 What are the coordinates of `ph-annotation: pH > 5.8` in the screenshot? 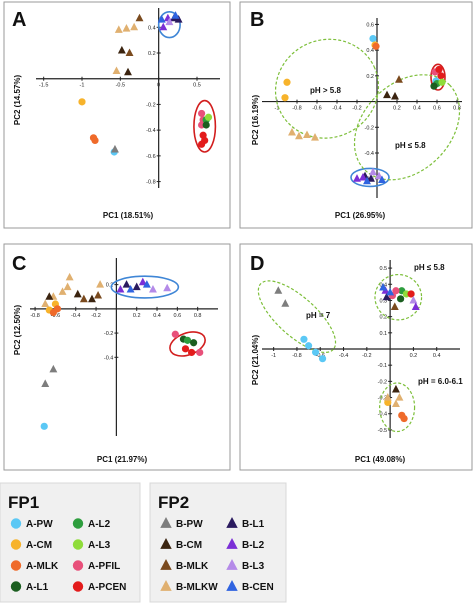 It's located at (325, 90).